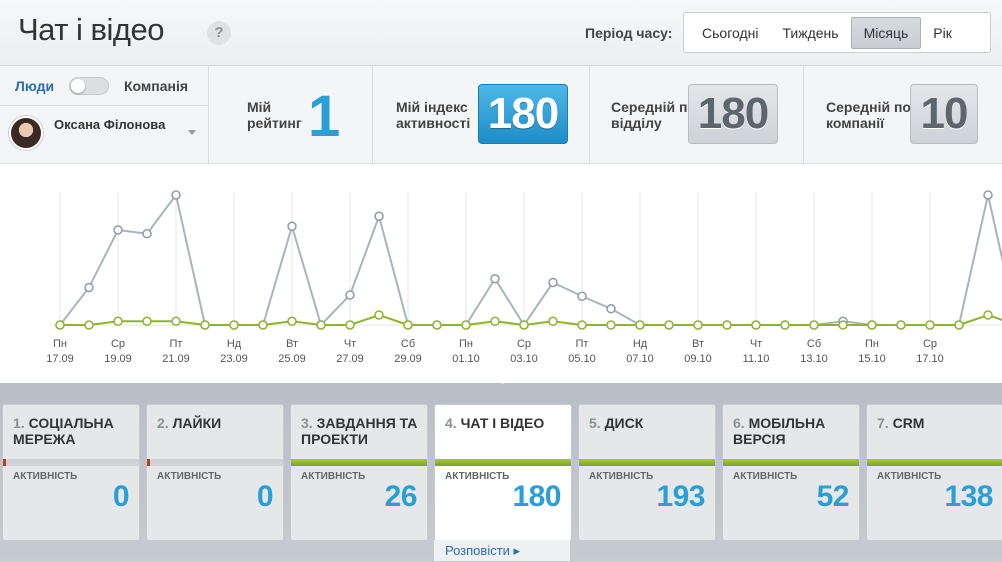 The height and width of the screenshot is (562, 1002). Describe the element at coordinates (810, 32) in the screenshot. I see `period-week-button: Тиждень` at that location.